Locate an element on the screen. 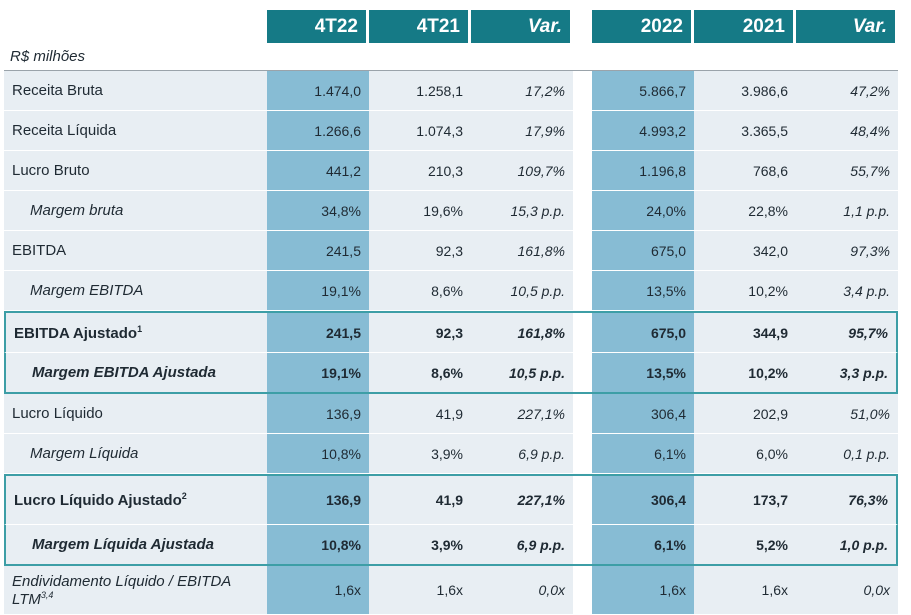  table-cell: 202,9 is located at coordinates (745, 414).